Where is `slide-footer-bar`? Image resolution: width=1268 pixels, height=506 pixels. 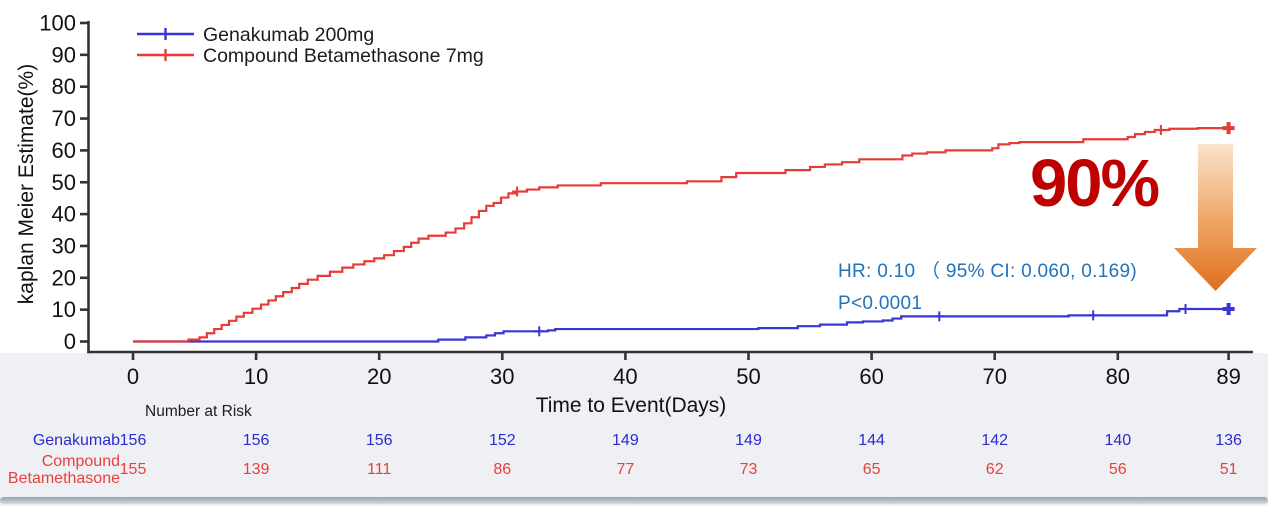 slide-footer-bar is located at coordinates (634, 500).